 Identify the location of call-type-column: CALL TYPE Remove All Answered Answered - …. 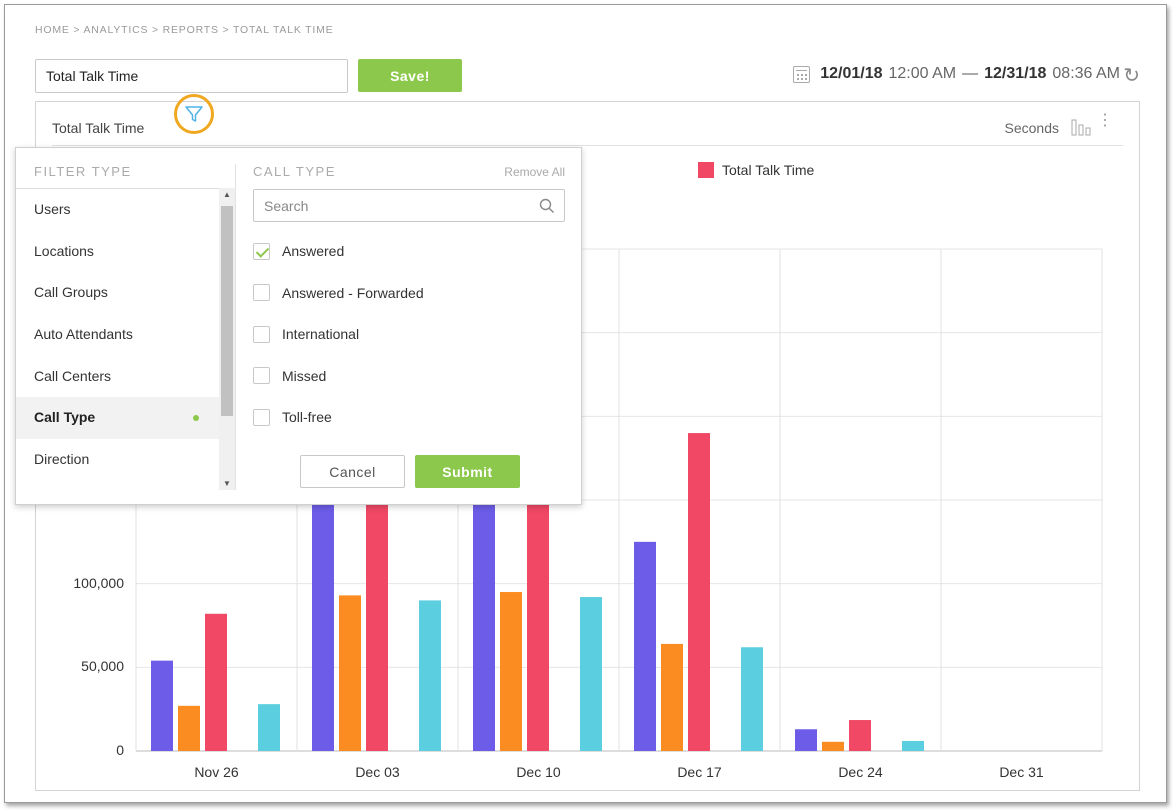
(409, 326).